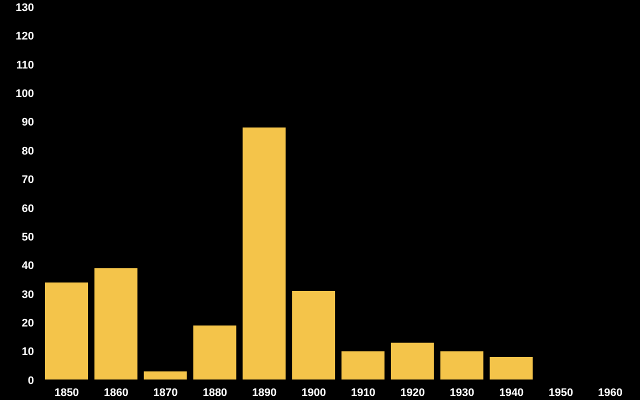  What do you see at coordinates (28, 237) in the screenshot?
I see `y-tick-label: 50` at bounding box center [28, 237].